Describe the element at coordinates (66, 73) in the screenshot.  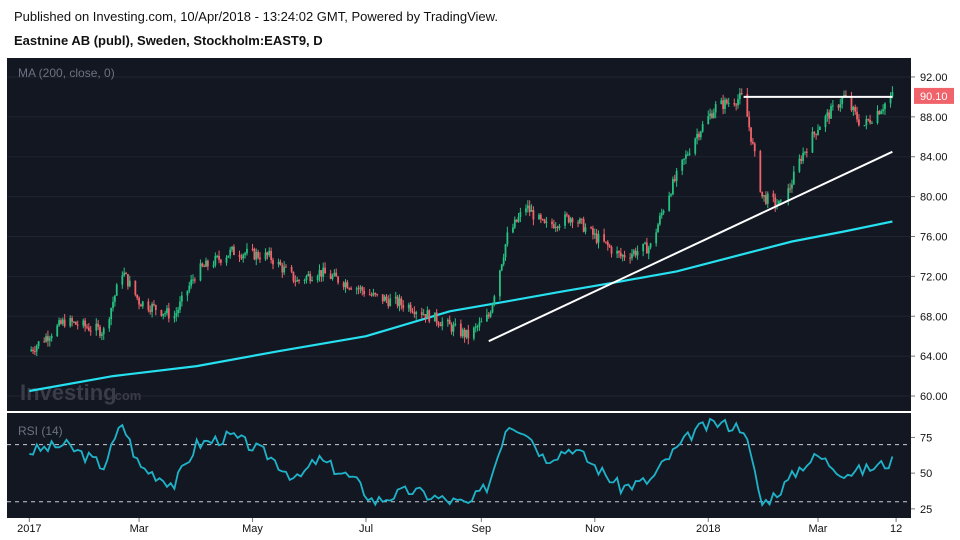
I see `ma-indicator-label: MA (200, close, 0)` at that location.